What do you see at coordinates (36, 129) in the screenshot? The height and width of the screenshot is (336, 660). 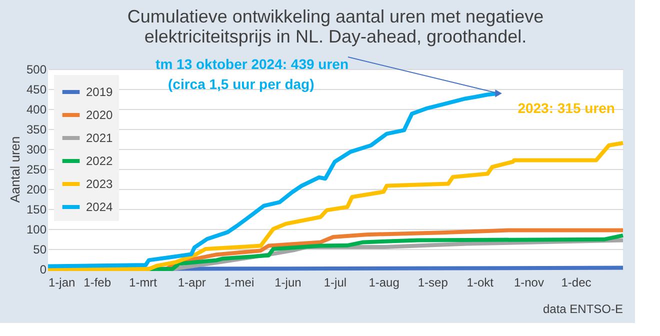 I see `y-tick-label: 350` at bounding box center [36, 129].